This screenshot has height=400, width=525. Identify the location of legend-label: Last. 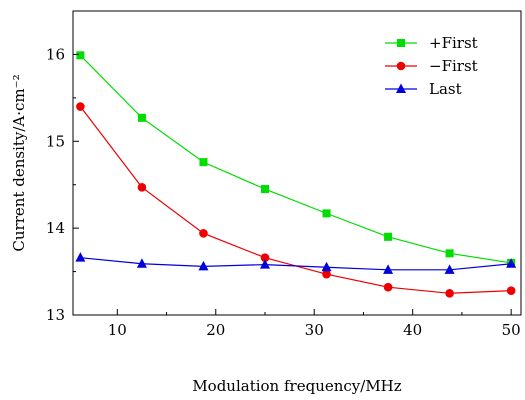
(445, 89).